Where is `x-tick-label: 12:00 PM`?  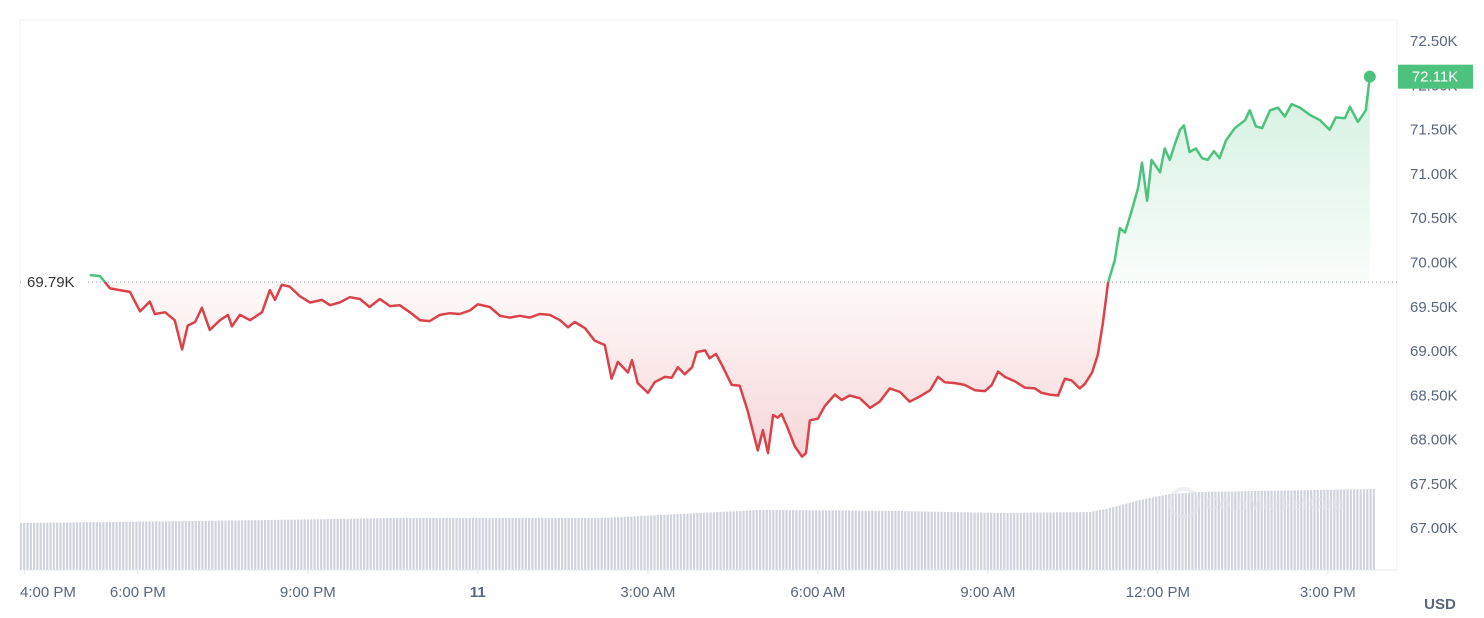
x-tick-label: 12:00 PM is located at coordinates (1158, 592).